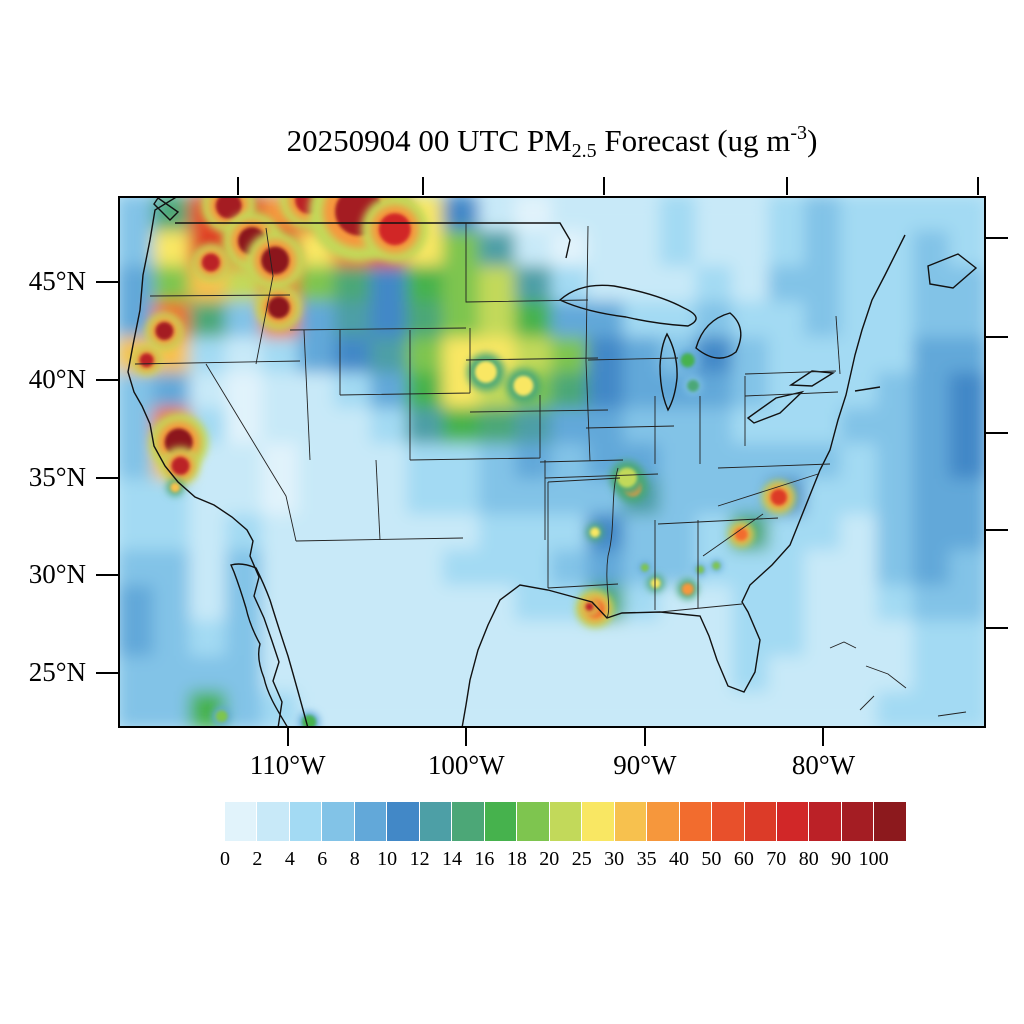 This screenshot has height=1024, width=1024. I want to click on x-axis-tick-label: 100°W, so click(466, 765).